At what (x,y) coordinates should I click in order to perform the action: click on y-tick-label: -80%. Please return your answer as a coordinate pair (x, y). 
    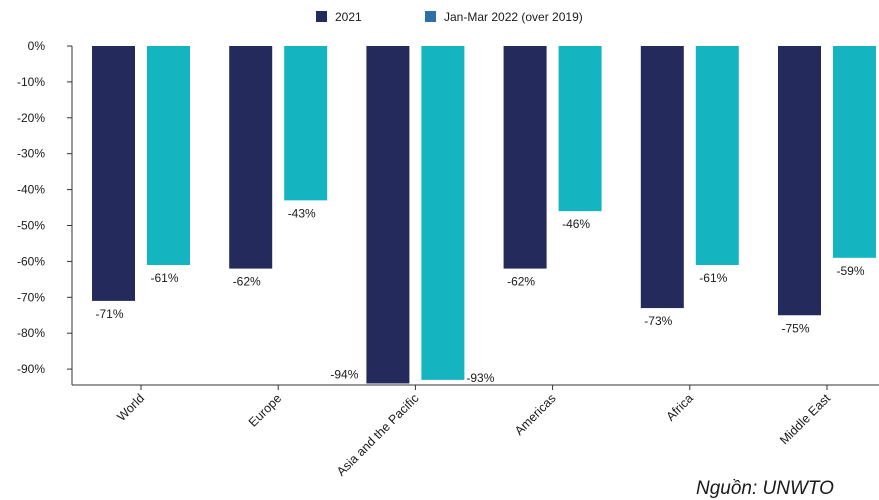
    Looking at the image, I should click on (31, 333).